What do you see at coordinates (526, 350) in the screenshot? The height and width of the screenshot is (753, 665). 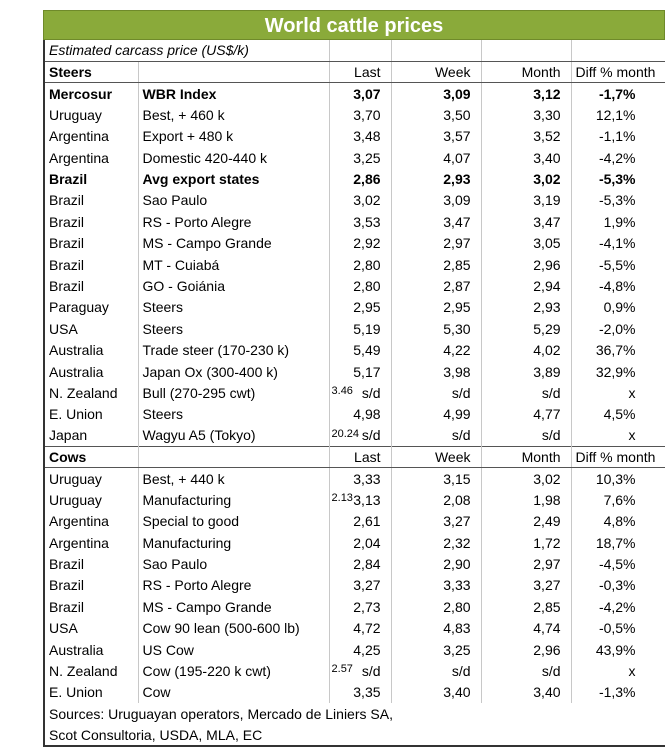 I see `month: 4,02` at bounding box center [526, 350].